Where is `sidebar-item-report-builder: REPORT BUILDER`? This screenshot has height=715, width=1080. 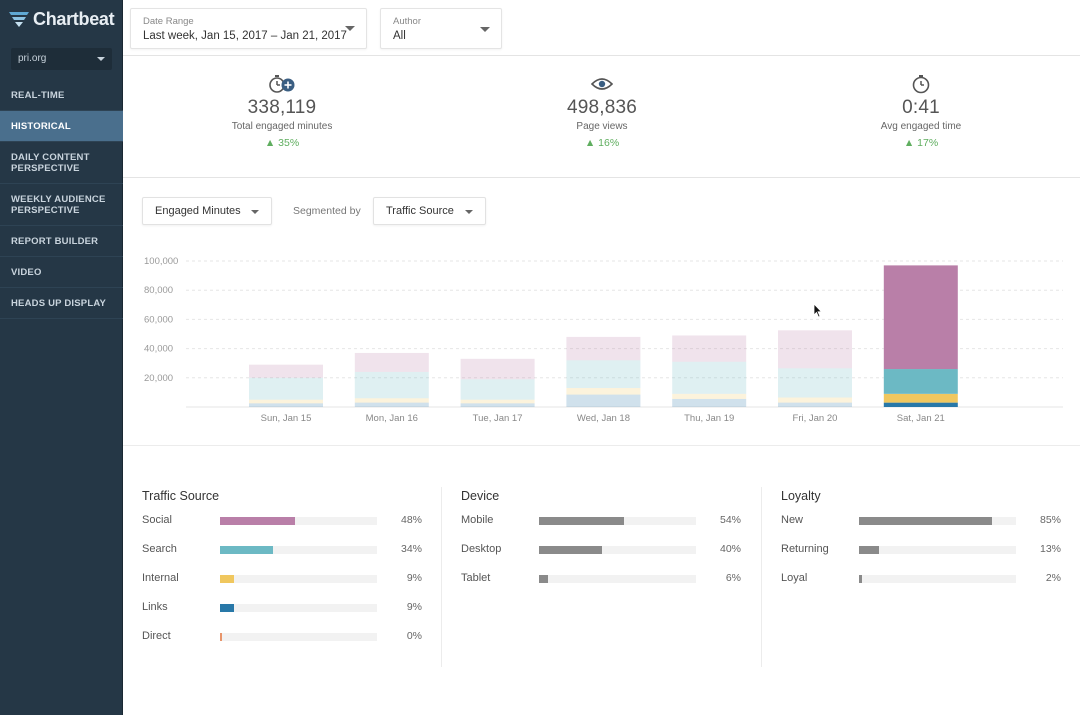 sidebar-item-report-builder: REPORT BUILDER is located at coordinates (61, 241).